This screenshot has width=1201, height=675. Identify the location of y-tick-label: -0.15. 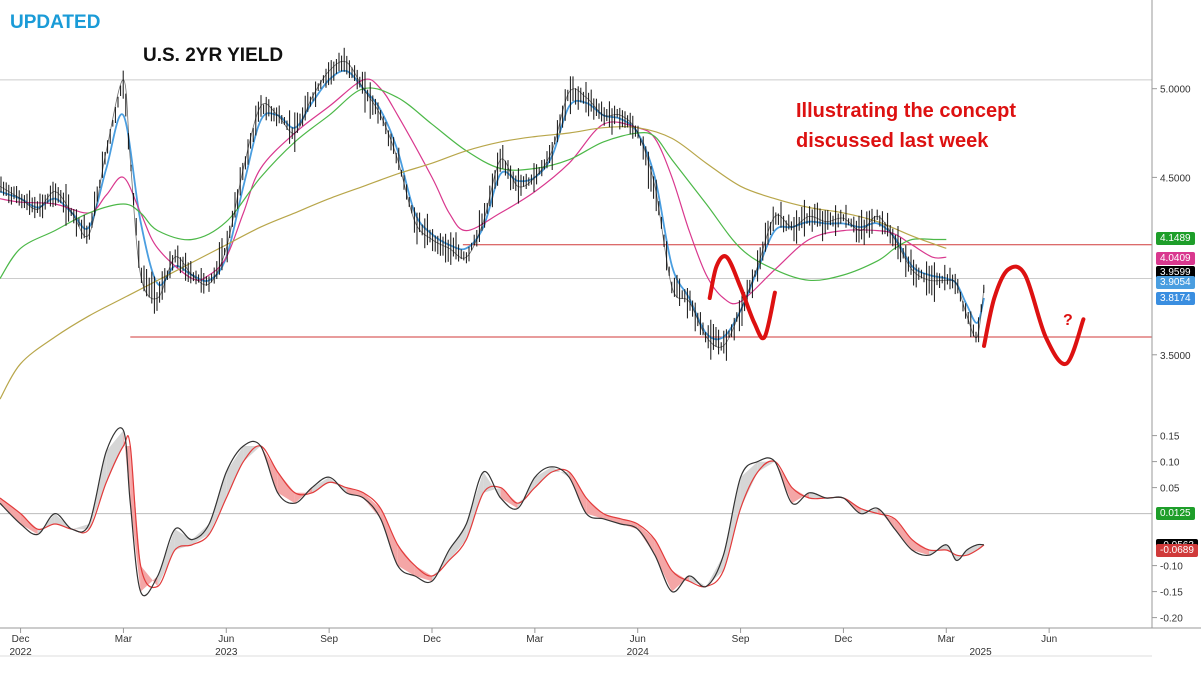
(1171, 593).